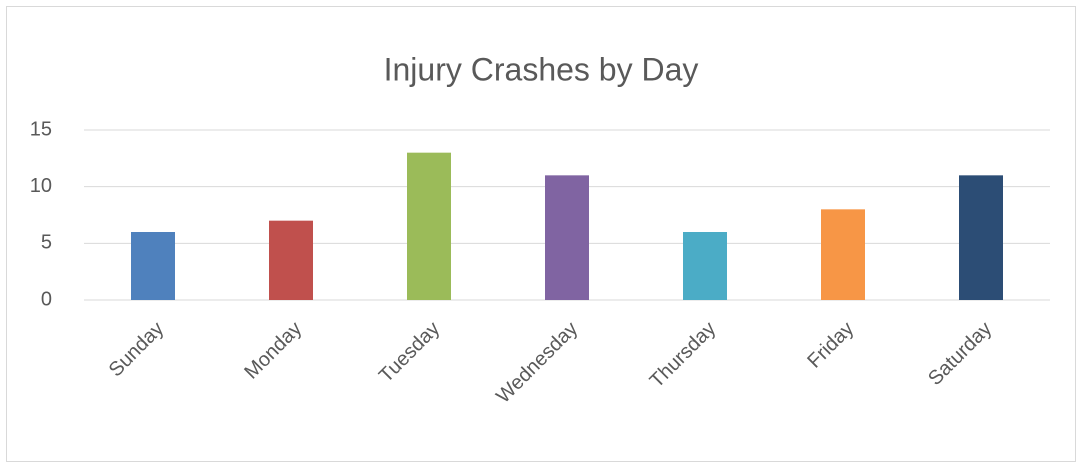 The height and width of the screenshot is (468, 1083). Describe the element at coordinates (41, 129) in the screenshot. I see `y-tick-label: 15` at that location.